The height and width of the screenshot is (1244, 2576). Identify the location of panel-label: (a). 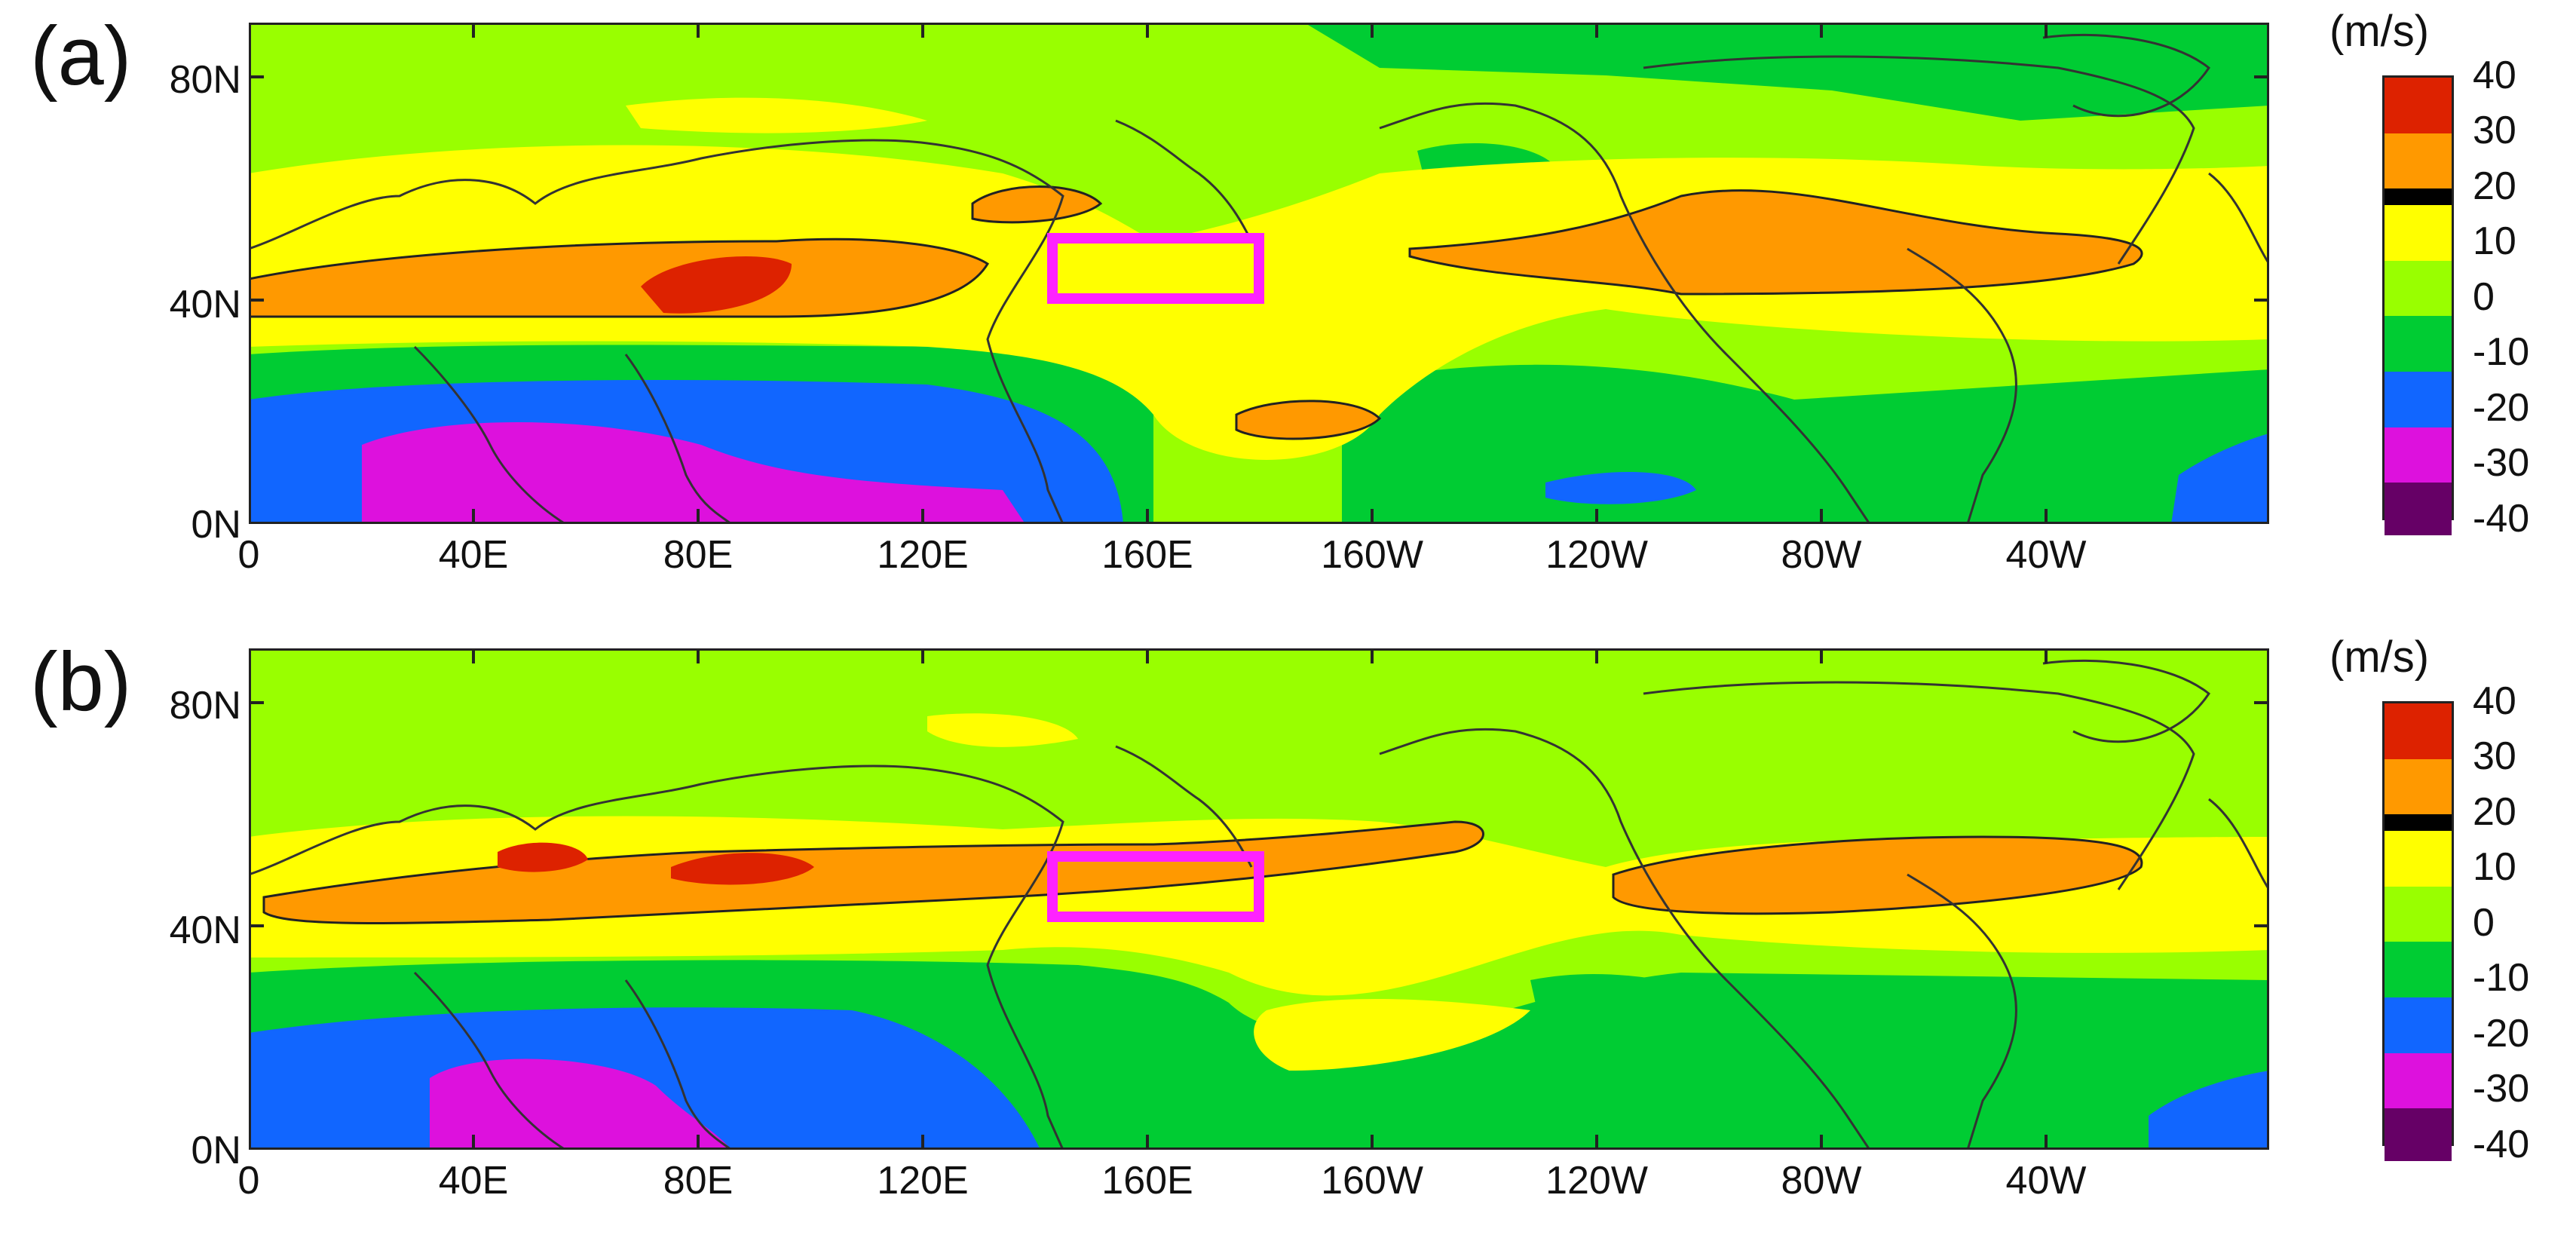
(81, 56).